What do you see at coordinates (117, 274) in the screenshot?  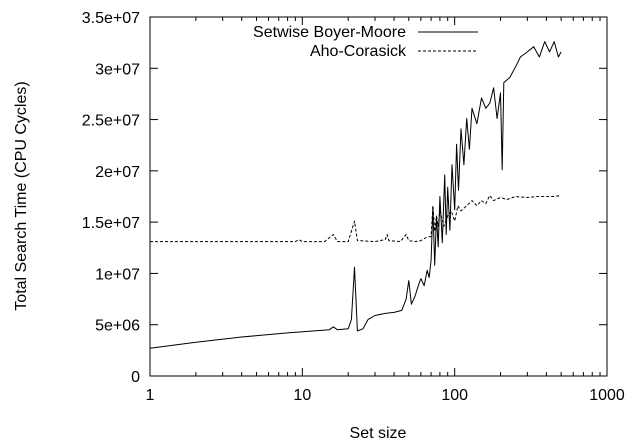 I see `y-tick-label: 1e+07` at bounding box center [117, 274].